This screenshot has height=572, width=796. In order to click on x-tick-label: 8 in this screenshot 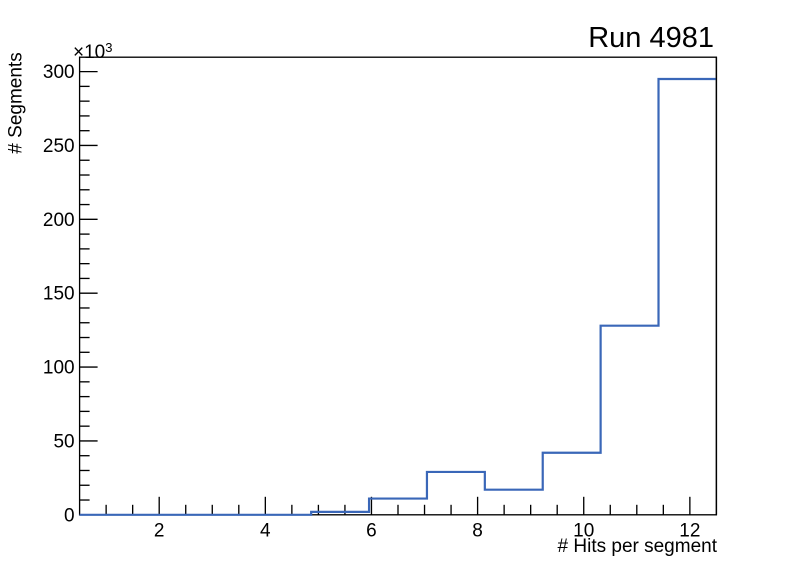, I will do `click(477, 530)`.